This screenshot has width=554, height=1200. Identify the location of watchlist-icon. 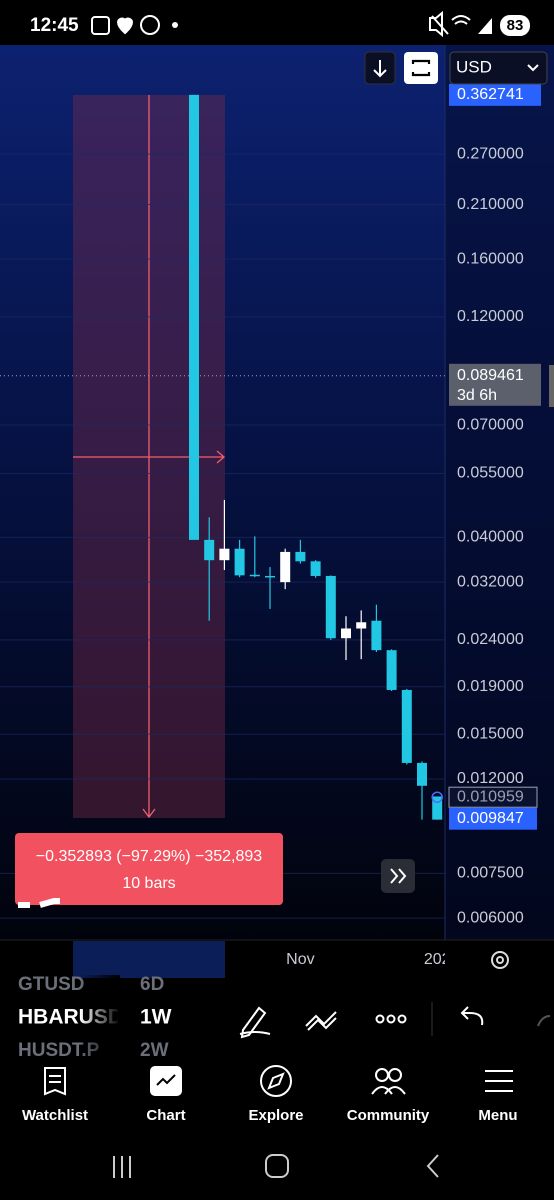
(55, 1081).